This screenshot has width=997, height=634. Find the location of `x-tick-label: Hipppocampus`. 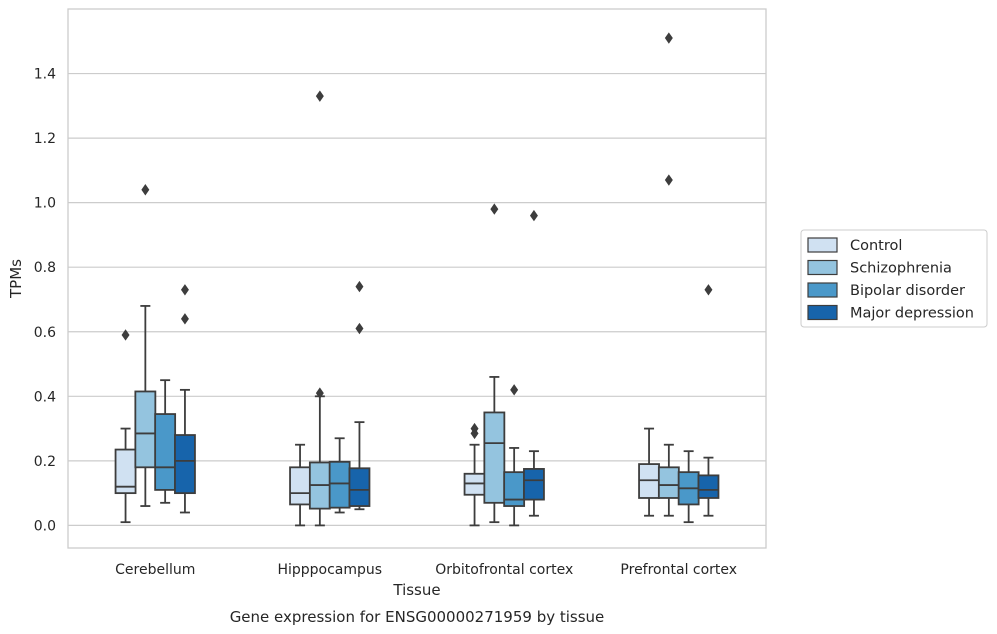

x-tick-label: Hipppocampus is located at coordinates (329, 570).